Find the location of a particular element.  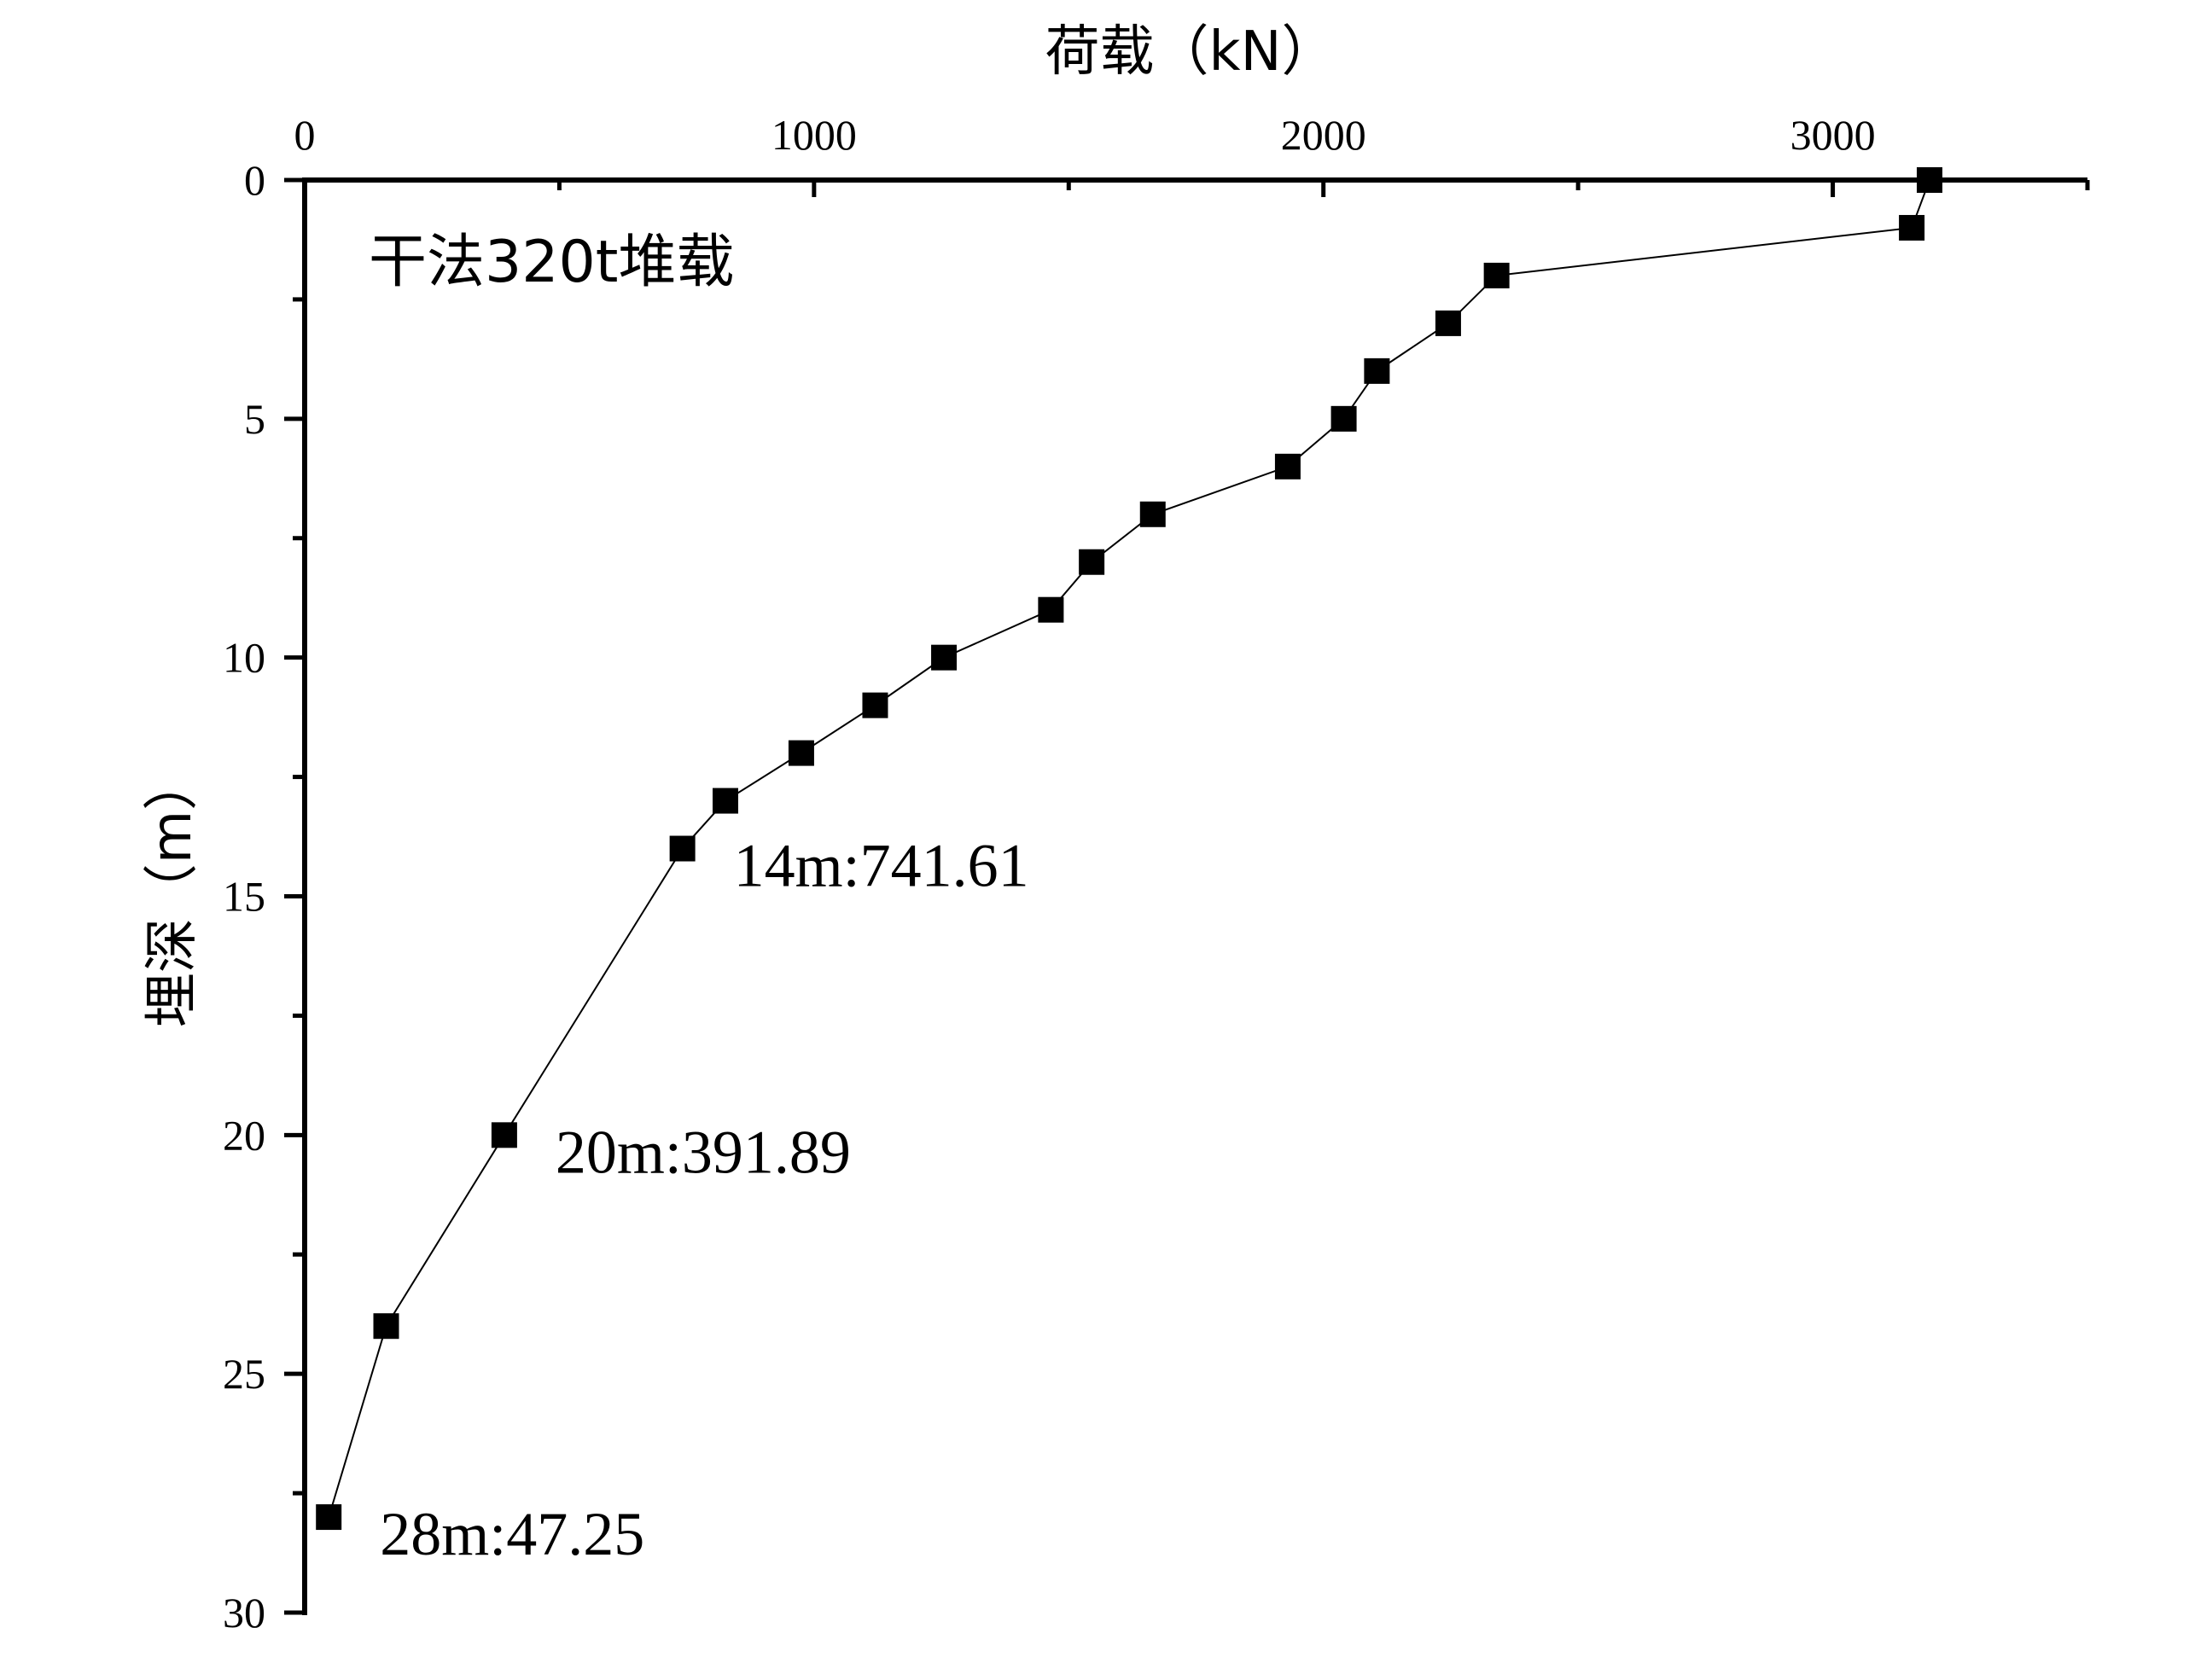

y-tick-label: 30 is located at coordinates (244, 1612).